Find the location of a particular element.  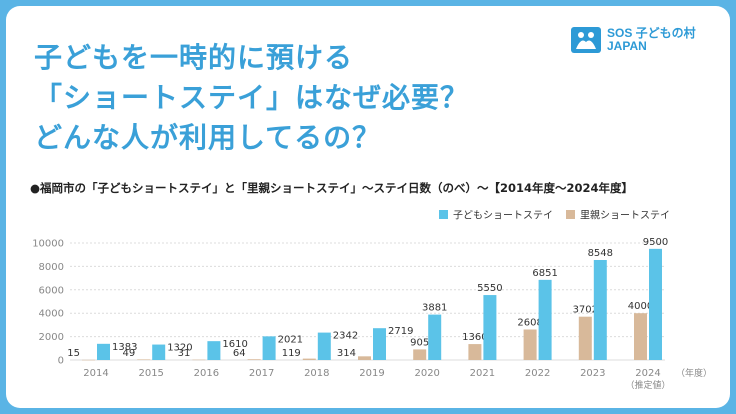

data-label-satooya: 15 is located at coordinates (73, 353).